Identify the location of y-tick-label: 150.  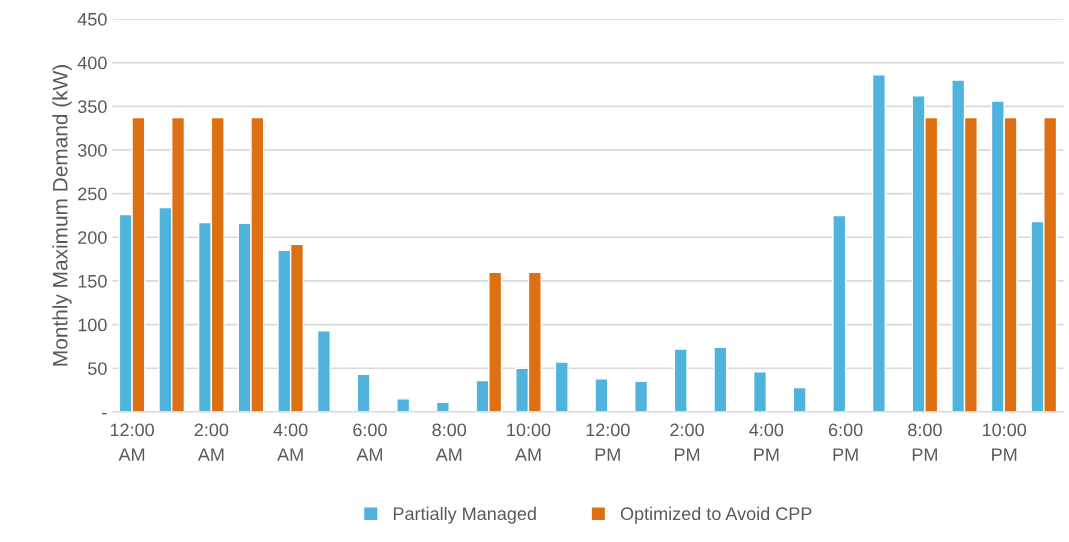
(92, 281).